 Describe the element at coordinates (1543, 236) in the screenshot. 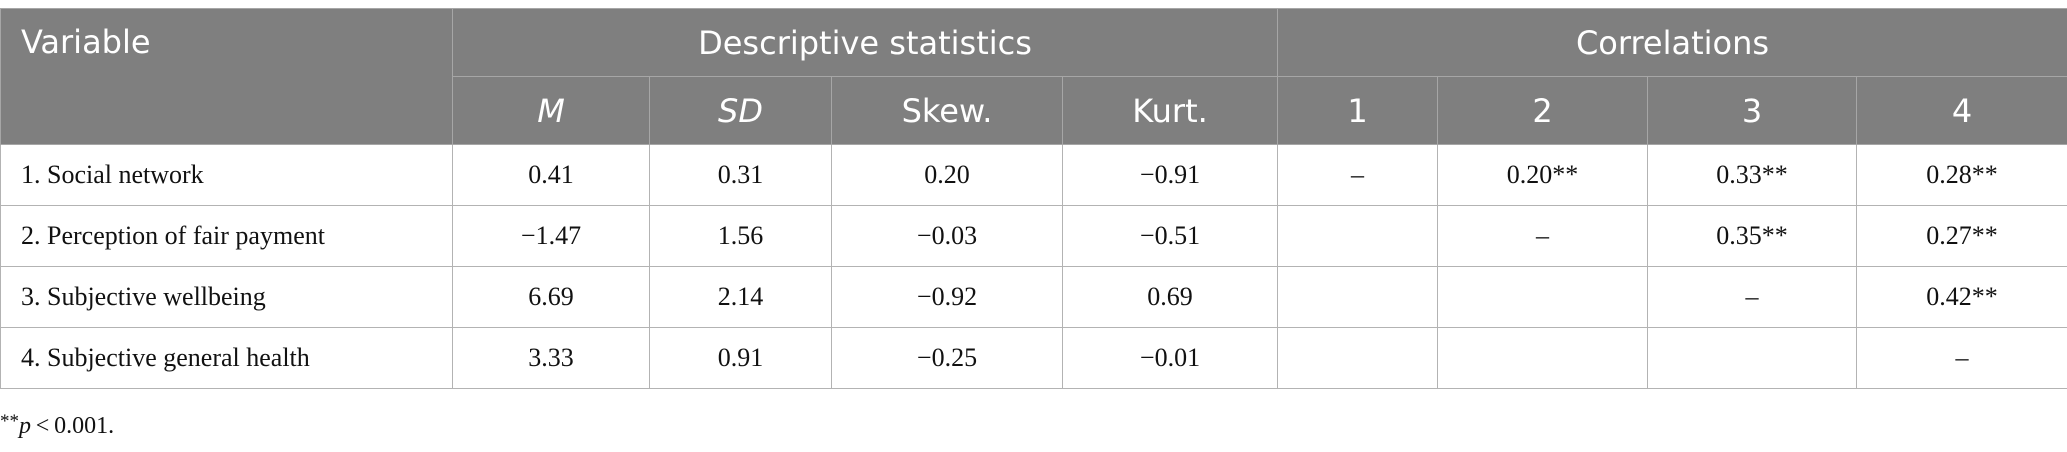

I see `cell-corr-2: –` at that location.